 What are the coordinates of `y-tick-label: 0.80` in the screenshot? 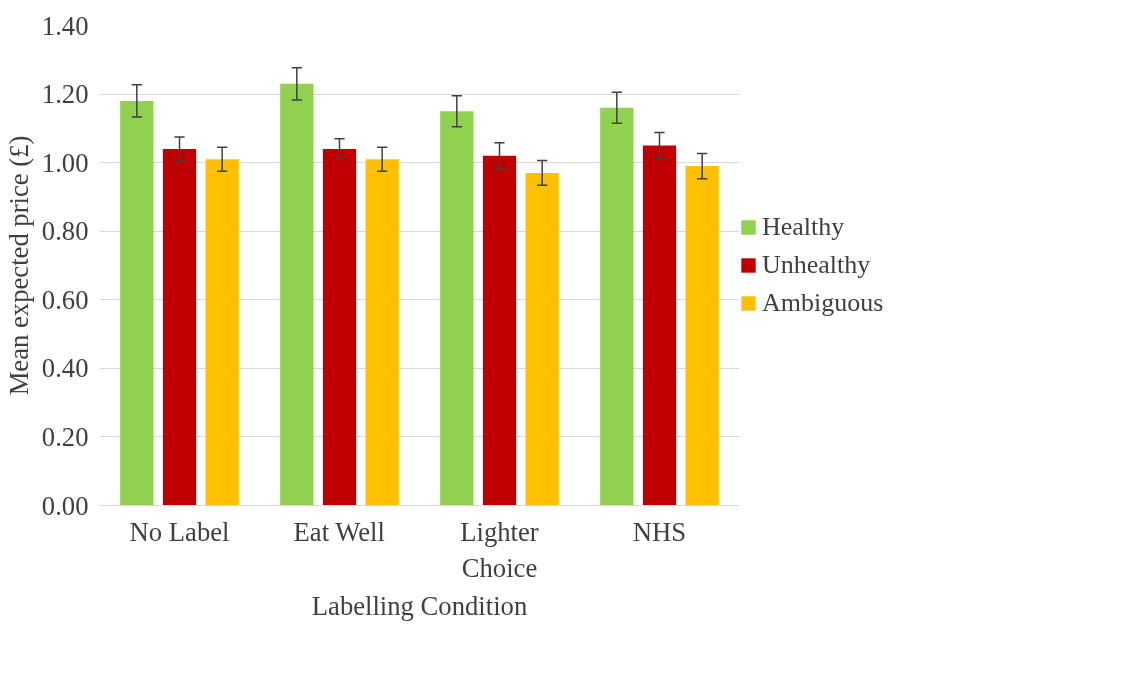 It's located at (65, 231).